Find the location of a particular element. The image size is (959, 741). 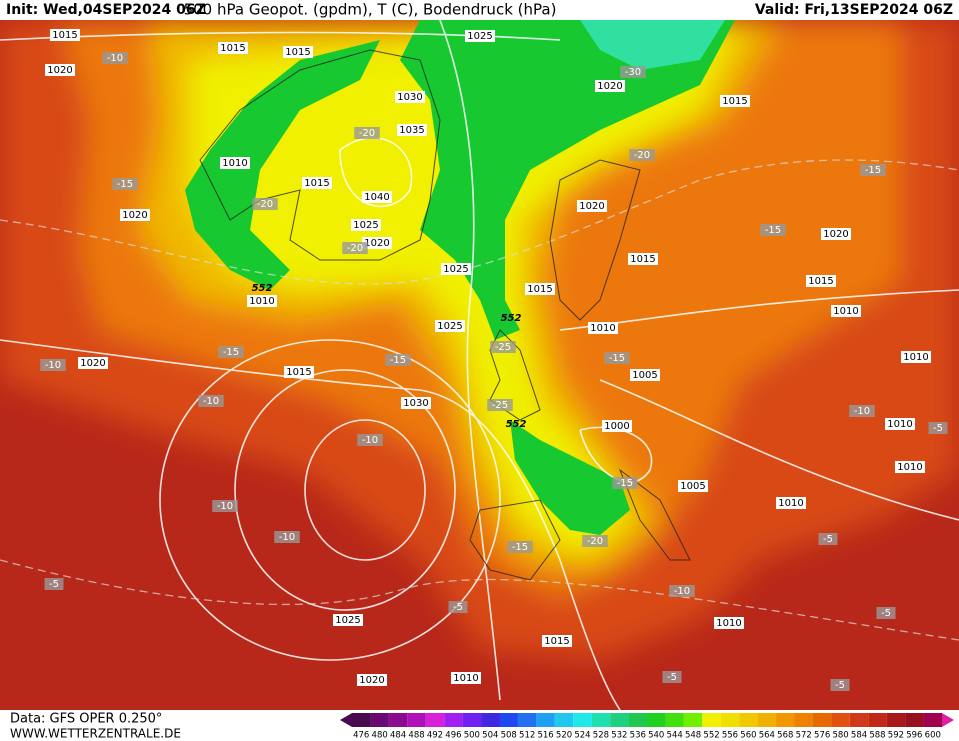

valid-time: Valid: Fri,13SEP2024 06Z is located at coordinates (854, 10).